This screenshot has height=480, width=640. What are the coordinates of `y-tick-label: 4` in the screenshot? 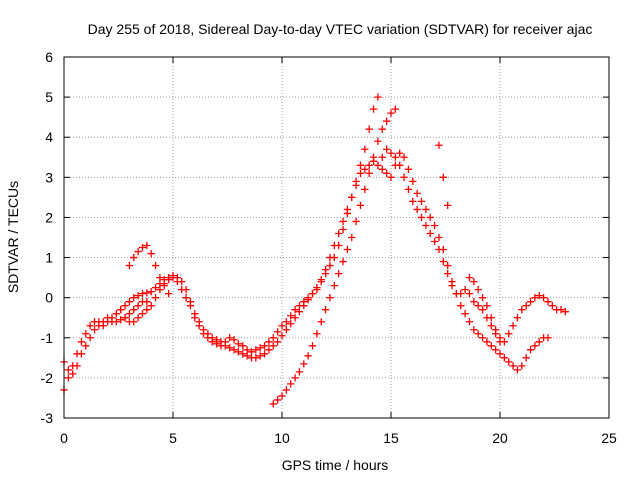 It's located at (49, 137).